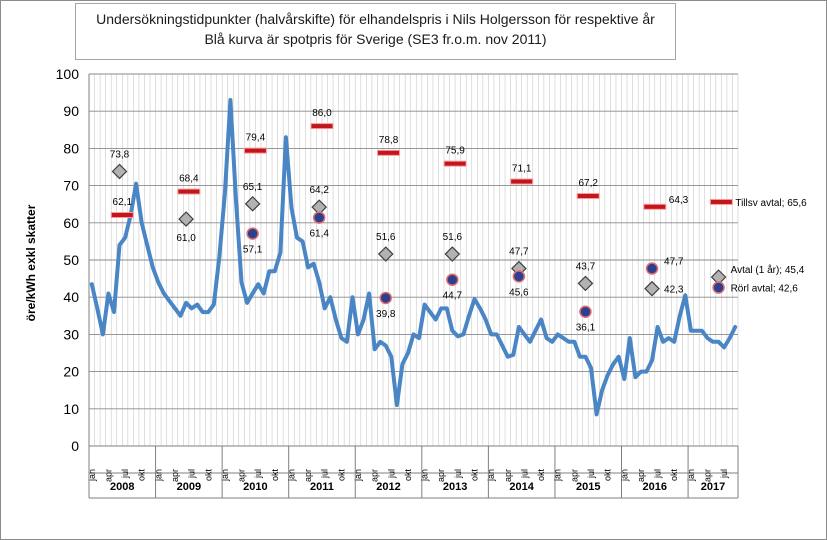 The width and height of the screenshot is (827, 540). I want to click on x-year-tick-label: 2014, so click(521, 487).